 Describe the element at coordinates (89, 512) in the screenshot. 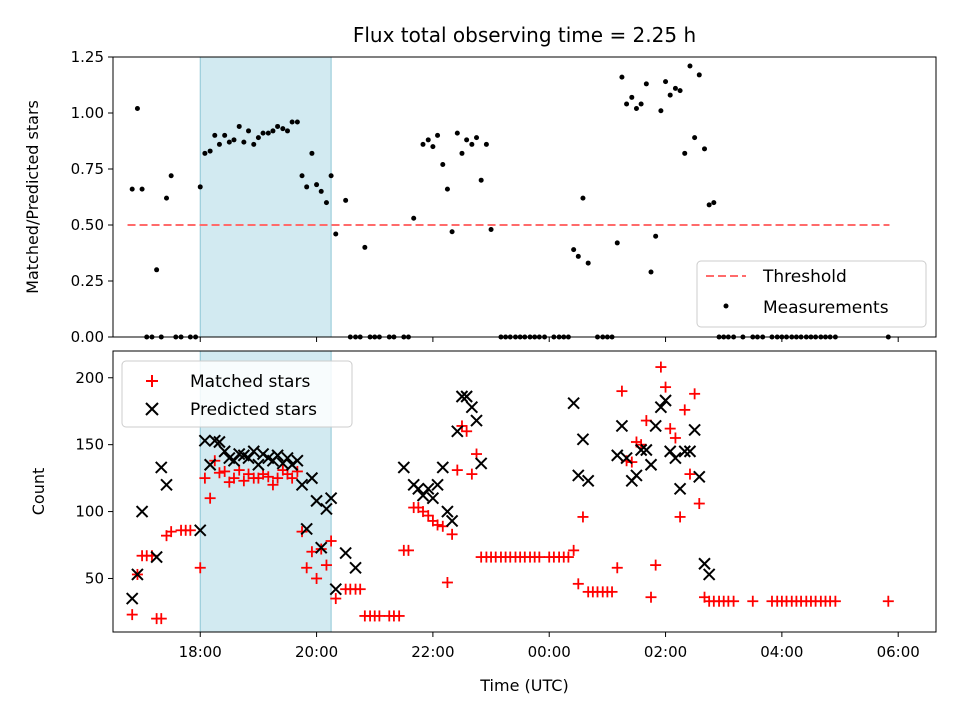

I see `bottom-y-tick-label: 100` at that location.